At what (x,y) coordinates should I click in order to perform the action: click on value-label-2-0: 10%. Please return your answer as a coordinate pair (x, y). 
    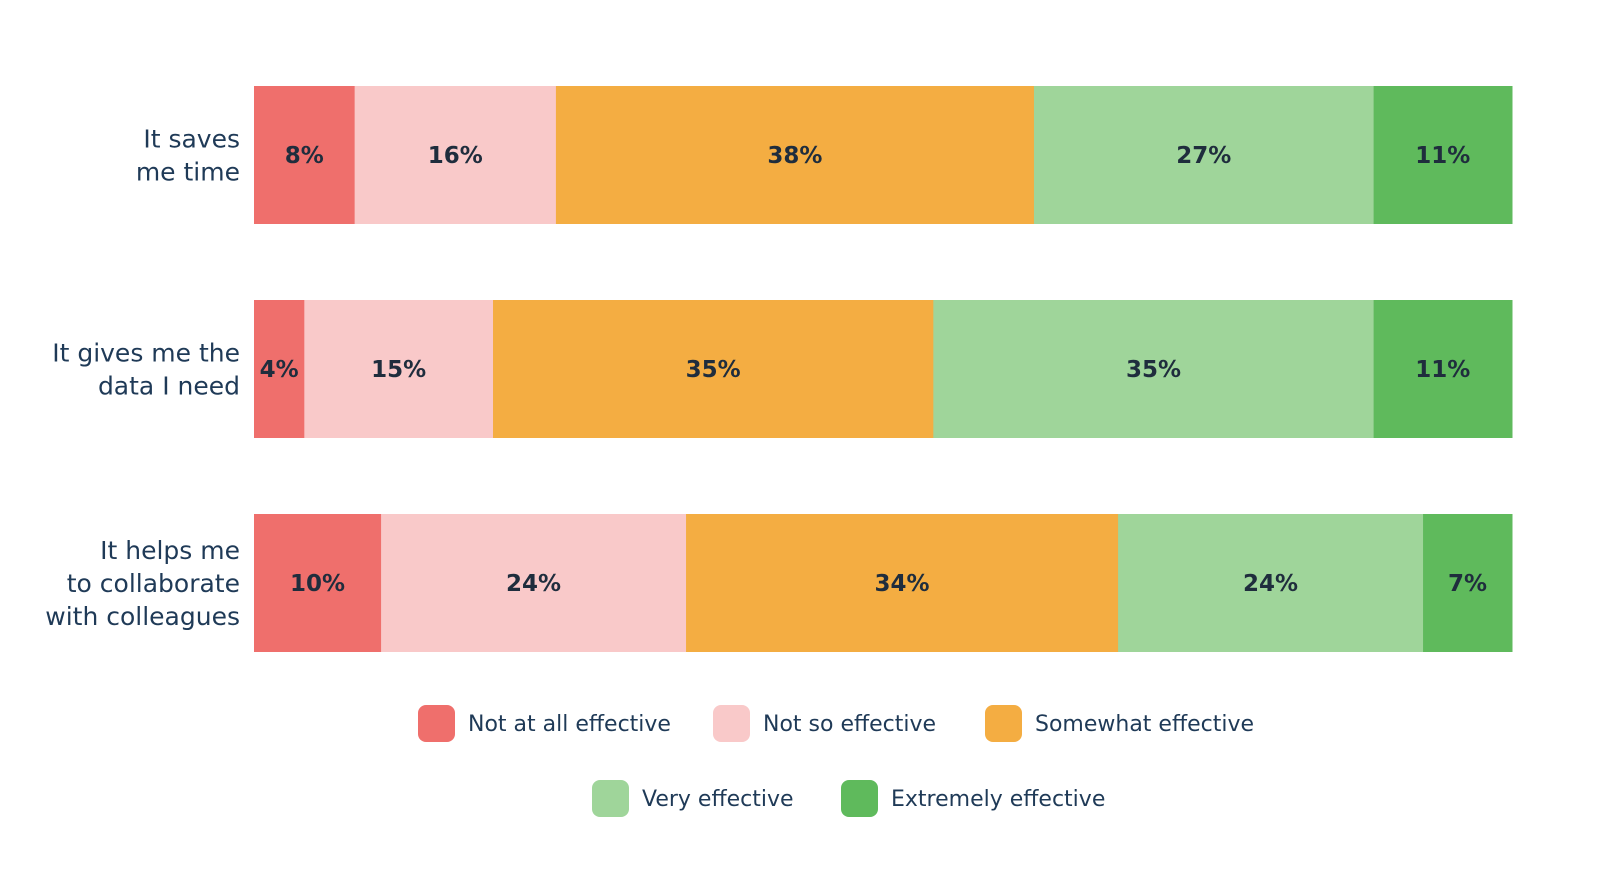
    Looking at the image, I should click on (317, 584).